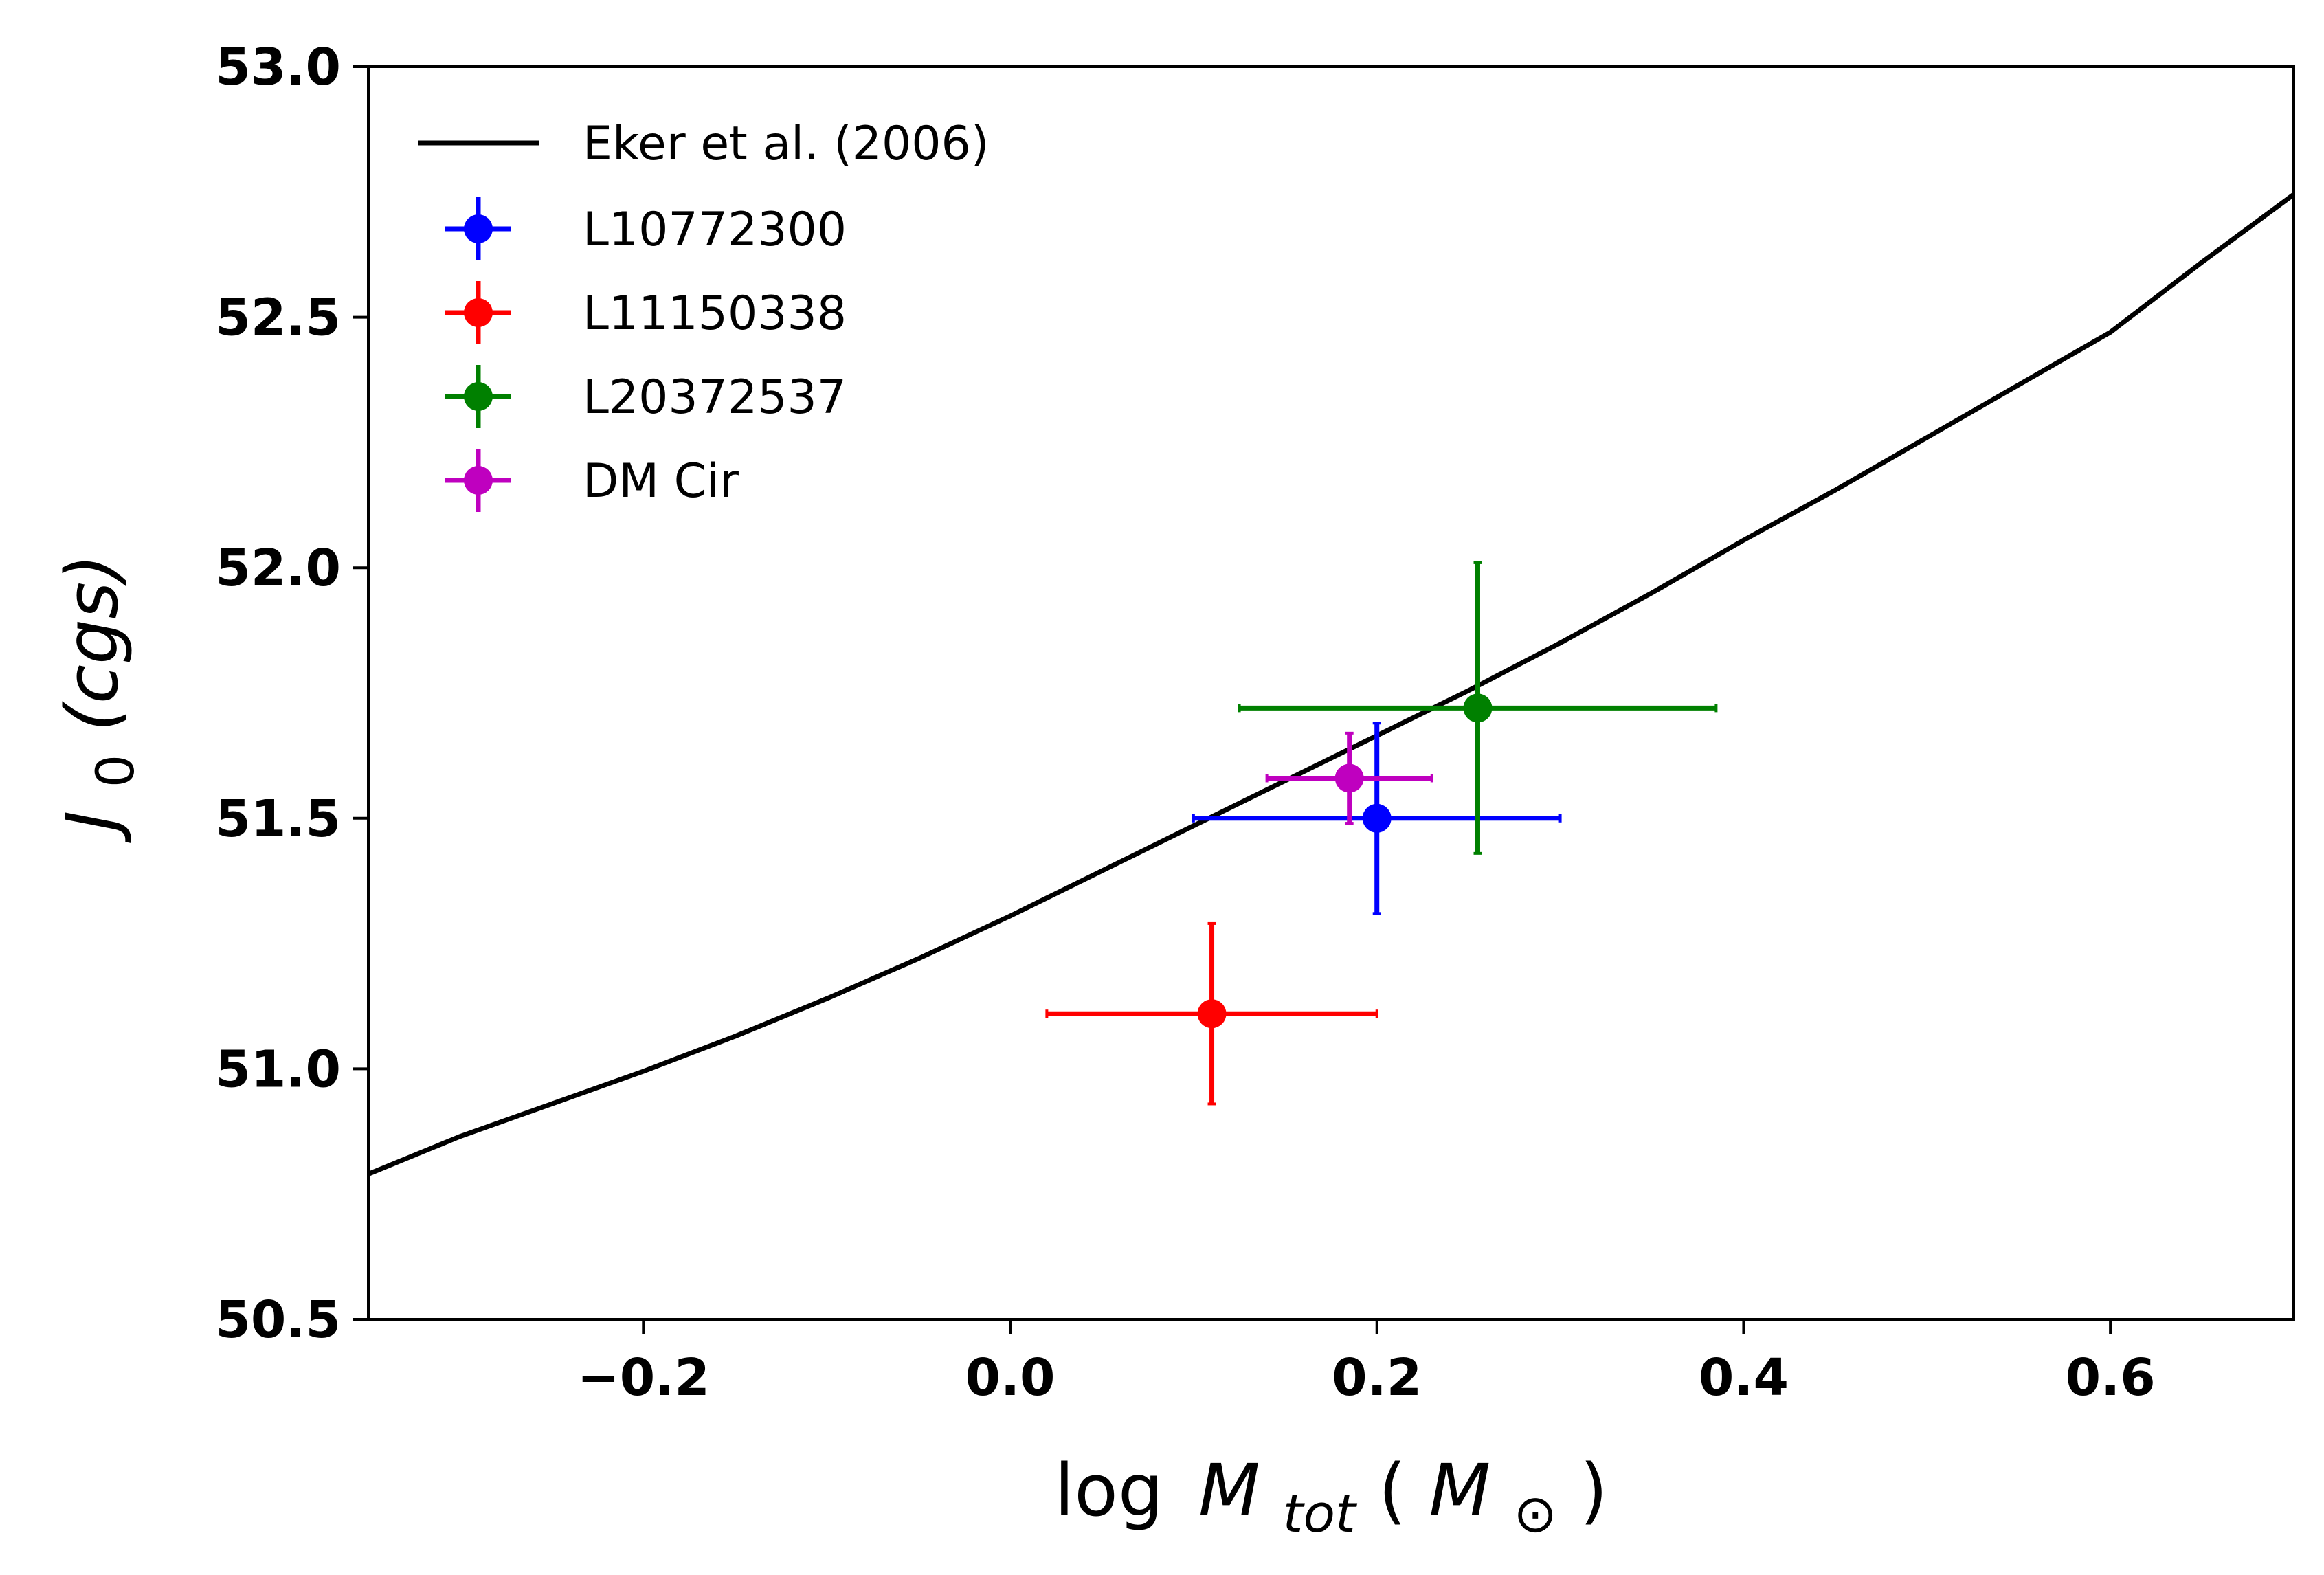  I want to click on x-axis-title: log M tot ( M ⊙ ), so click(1330, 1499).